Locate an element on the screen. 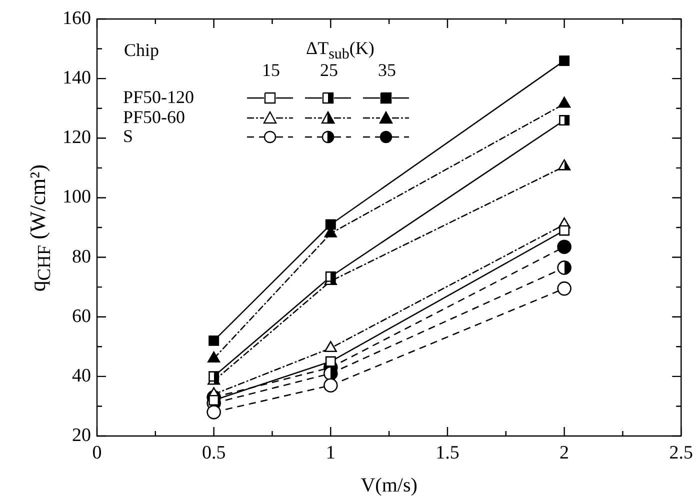 The width and height of the screenshot is (699, 502). x-tick-label: 0 is located at coordinates (97, 453).